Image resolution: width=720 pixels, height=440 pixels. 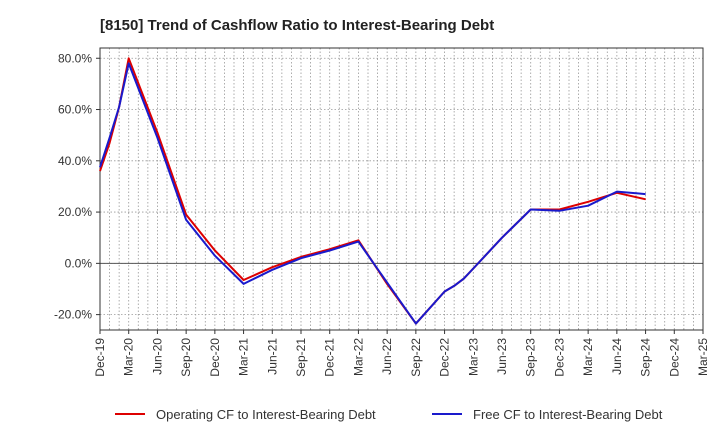 What do you see at coordinates (75, 161) in the screenshot?
I see `y-tick-label: 40.0%` at bounding box center [75, 161].